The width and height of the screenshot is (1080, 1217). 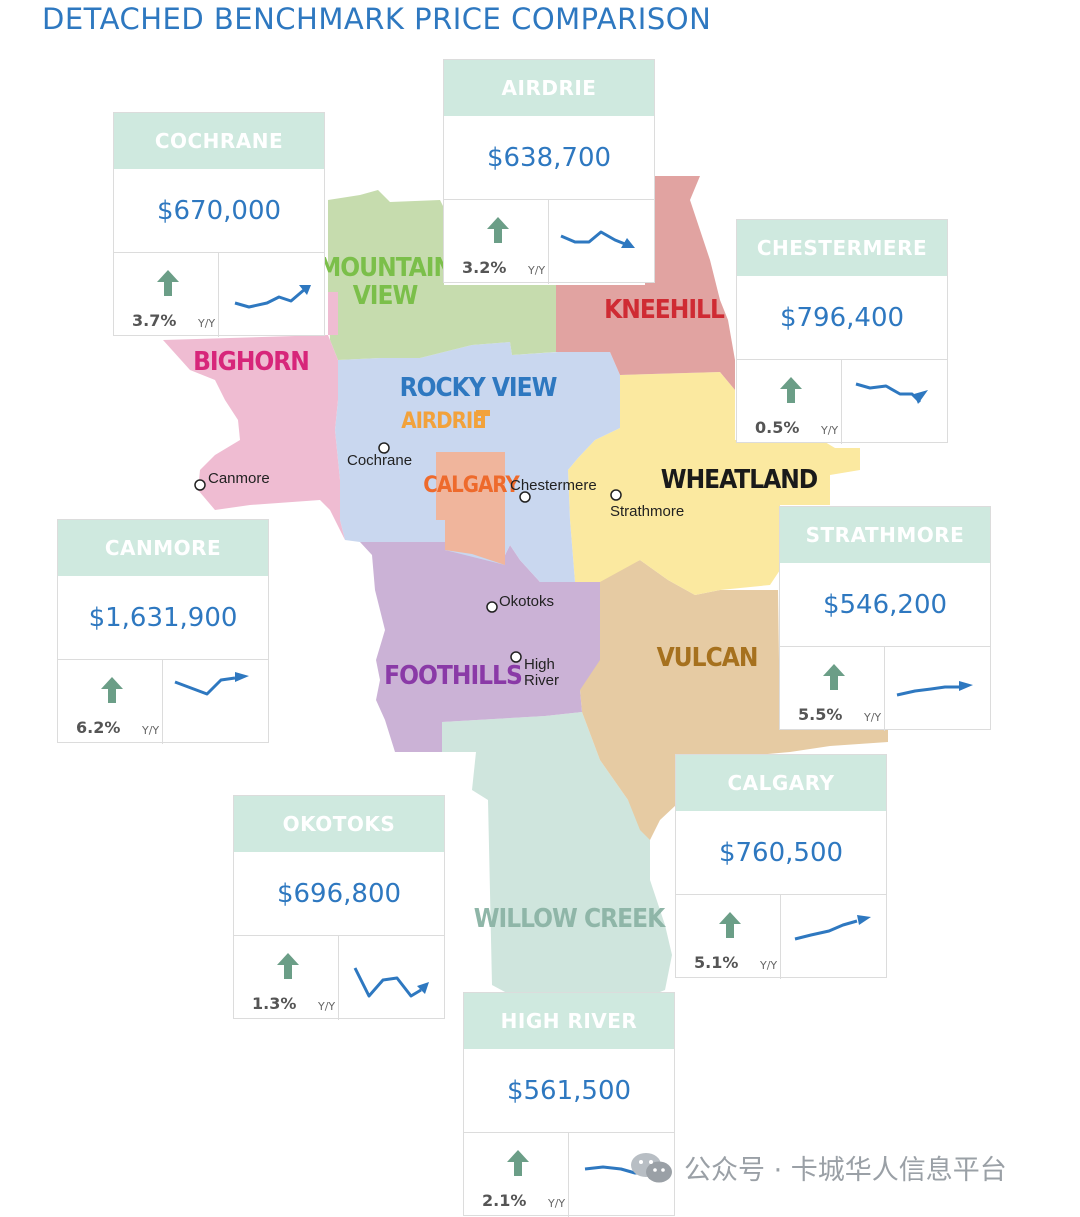 I want to click on town-label-strathmore: Strathmore, so click(x=647, y=511).